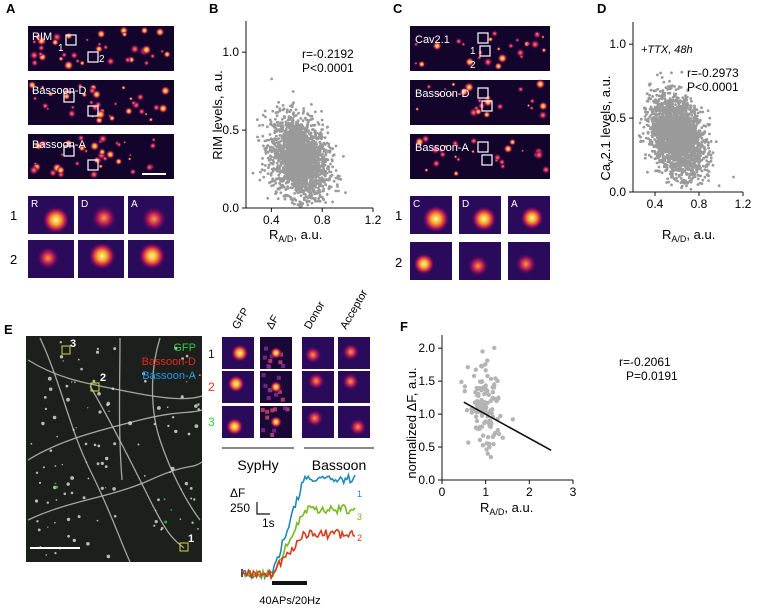  Describe the element at coordinates (601, 8) in the screenshot. I see `panel-d-letter: D` at that location.